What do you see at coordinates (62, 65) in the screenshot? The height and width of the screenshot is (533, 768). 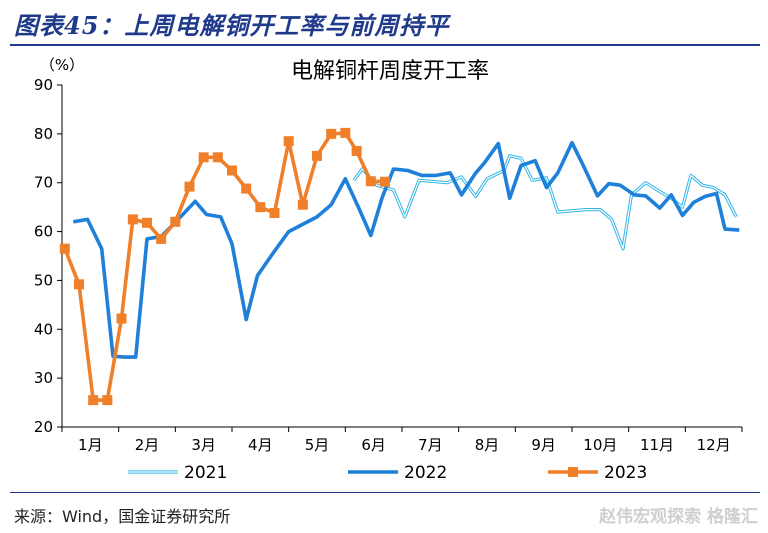 I see `y-axis-unit-label: （%）` at bounding box center [62, 65].